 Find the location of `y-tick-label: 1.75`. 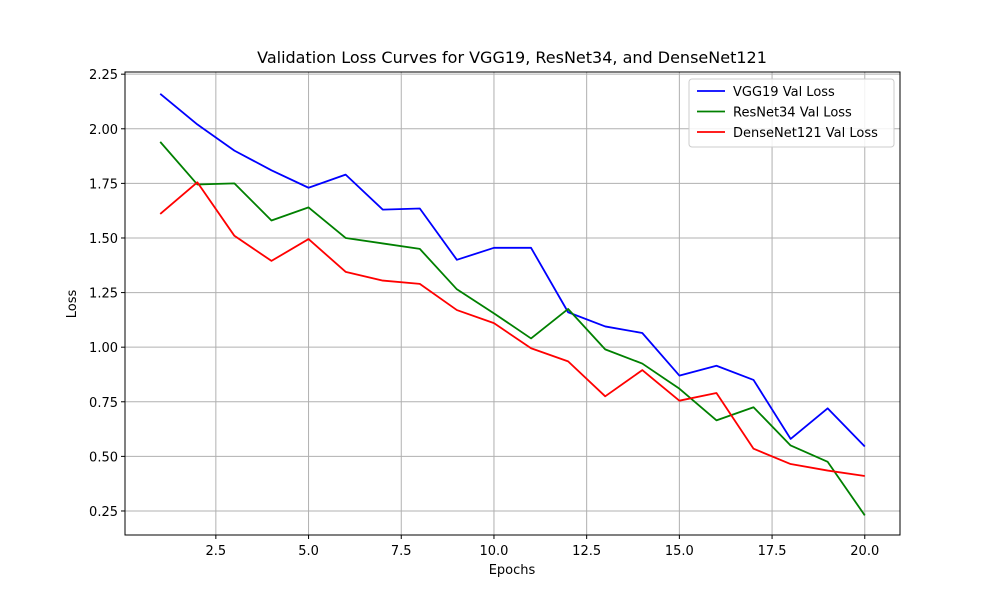

y-tick-label: 1.75 is located at coordinates (103, 184).